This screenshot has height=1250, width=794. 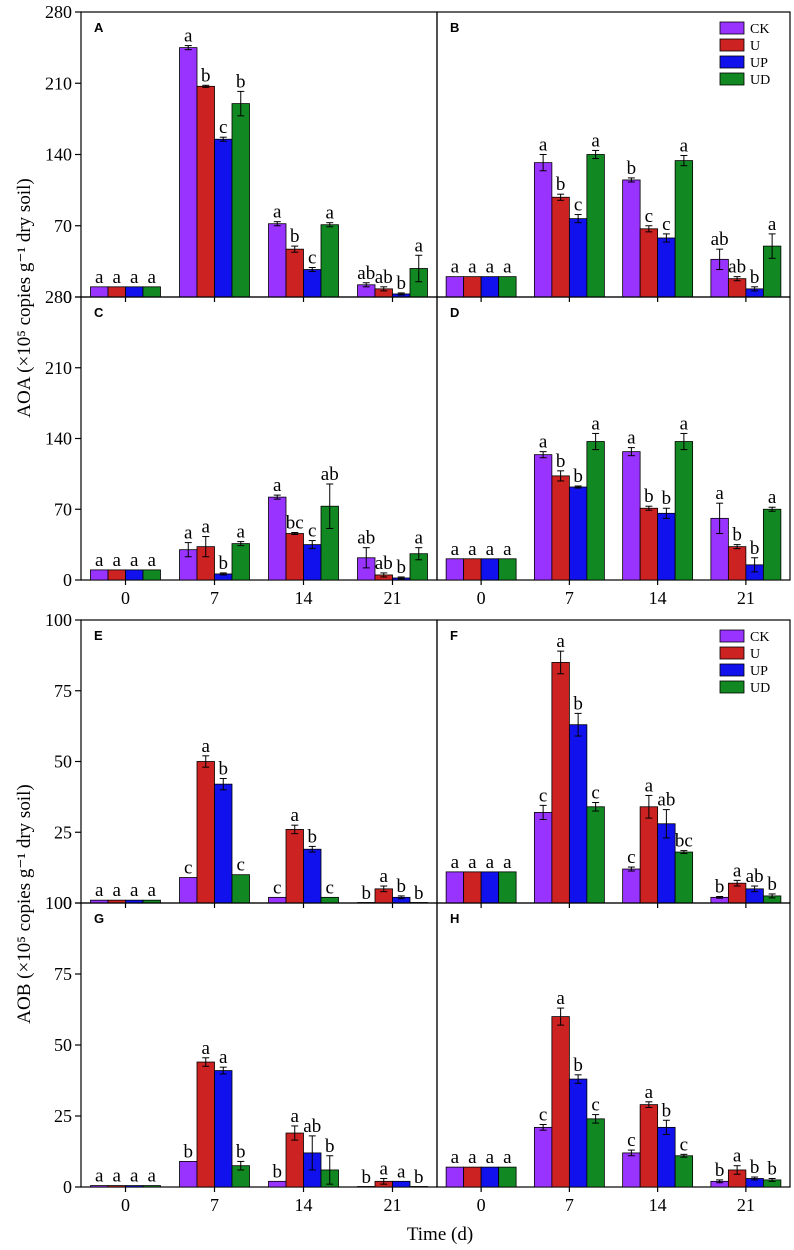 I want to click on legend-label-ud: UD, so click(x=760, y=688).